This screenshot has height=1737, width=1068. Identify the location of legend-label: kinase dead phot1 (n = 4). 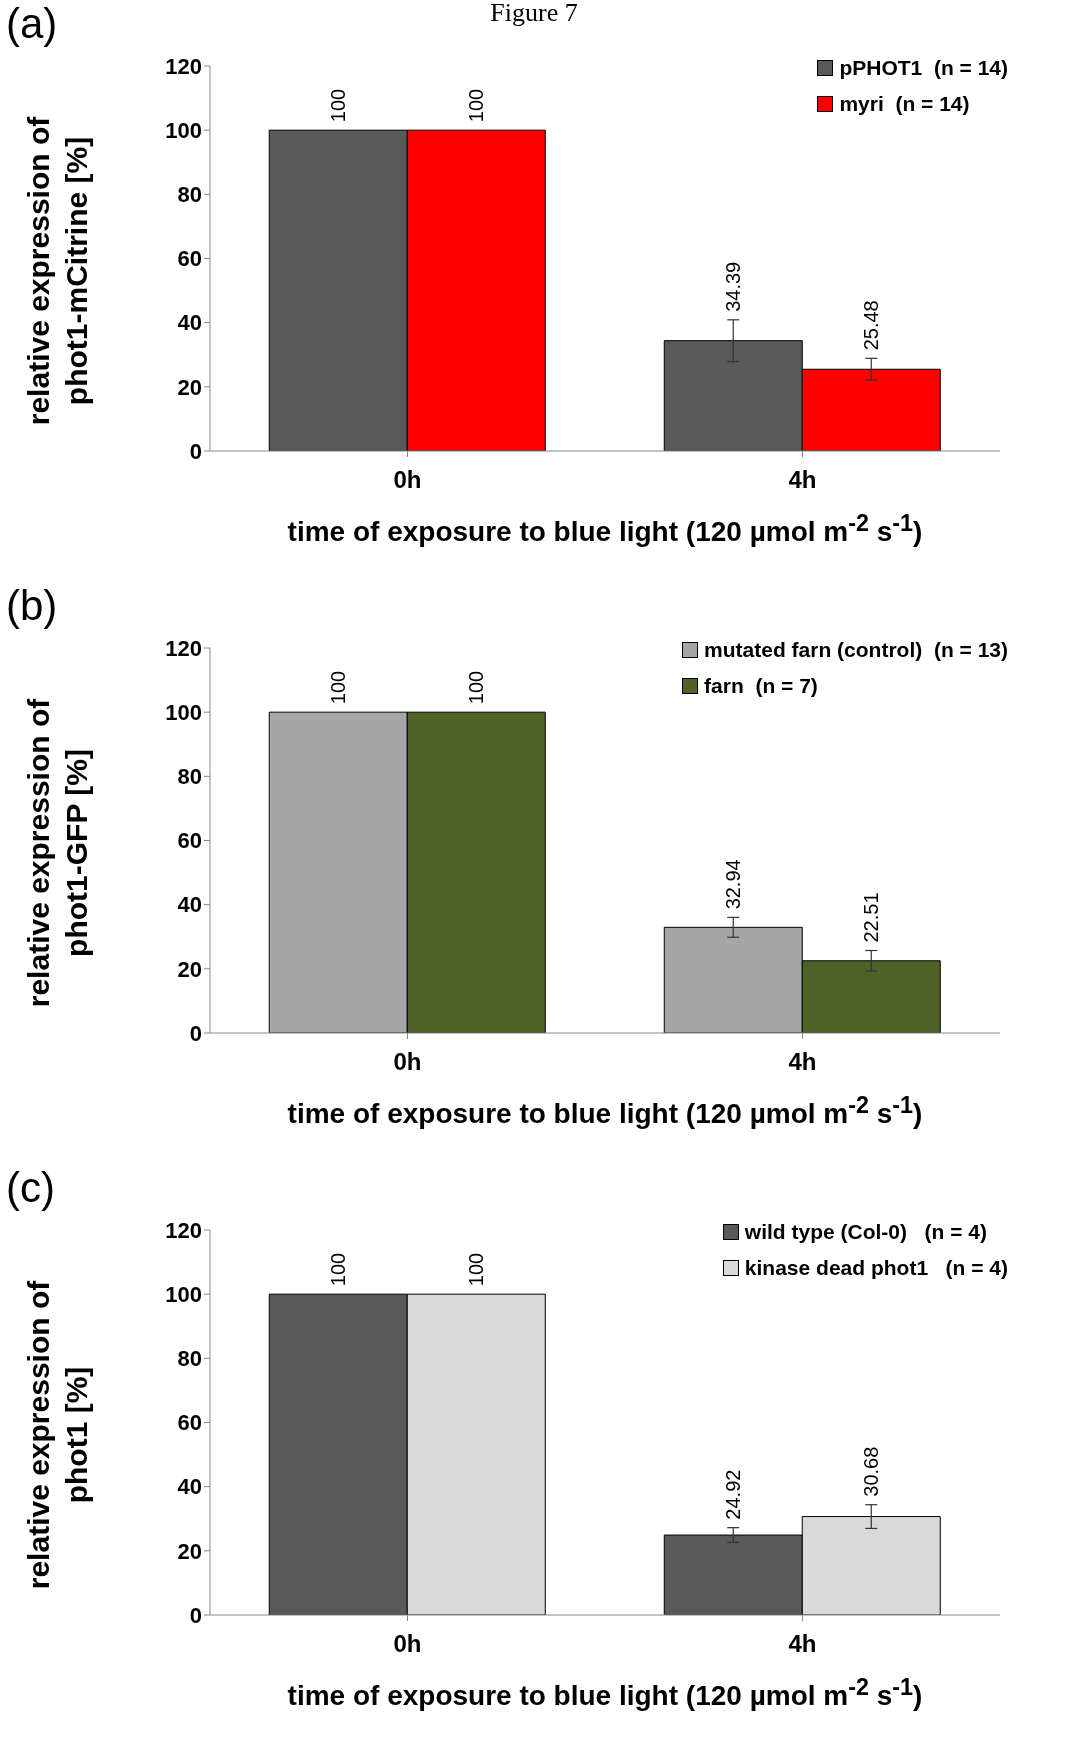
(875, 1268).